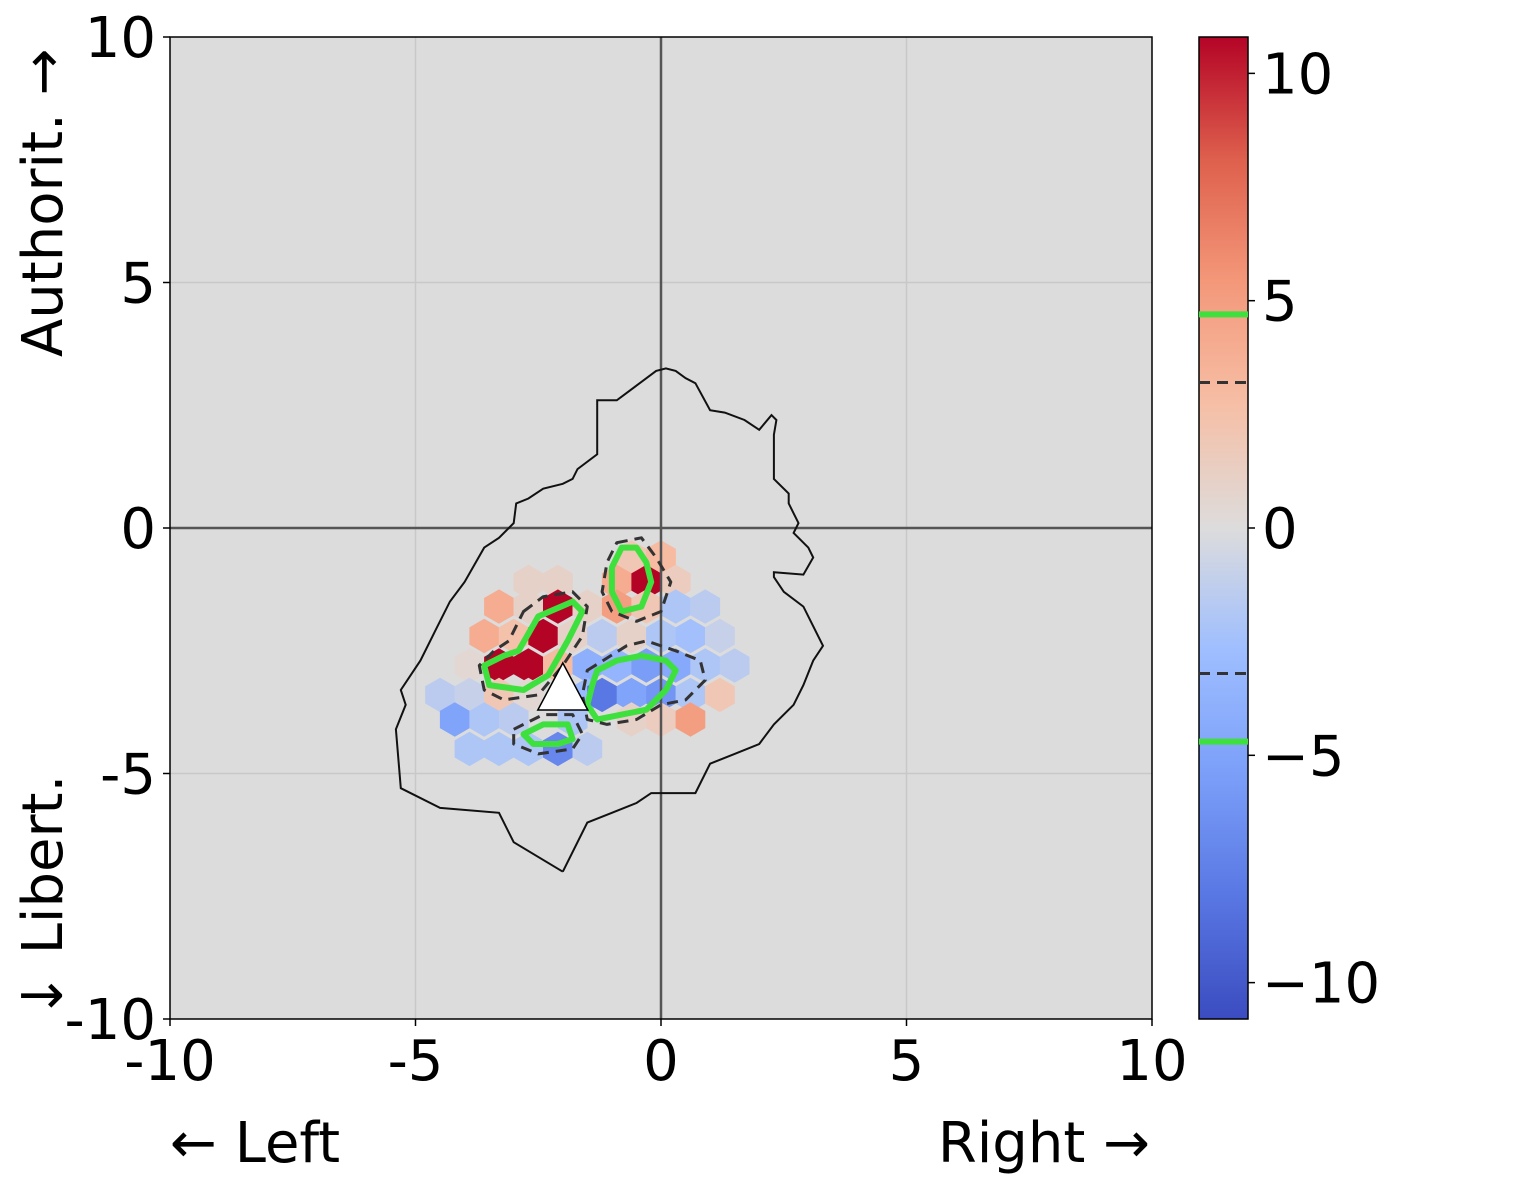  I want to click on colorbar-tick-label: −5, so click(1303, 756).